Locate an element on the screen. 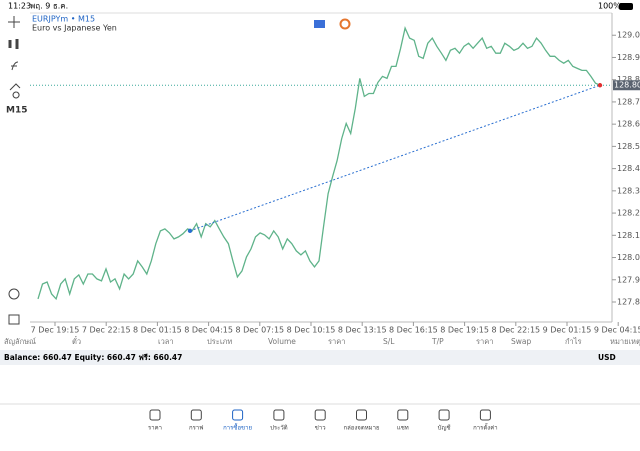 The width and height of the screenshot is (640, 451). status-date: พฤ. 9 ธ.ค. is located at coordinates (49, 6).